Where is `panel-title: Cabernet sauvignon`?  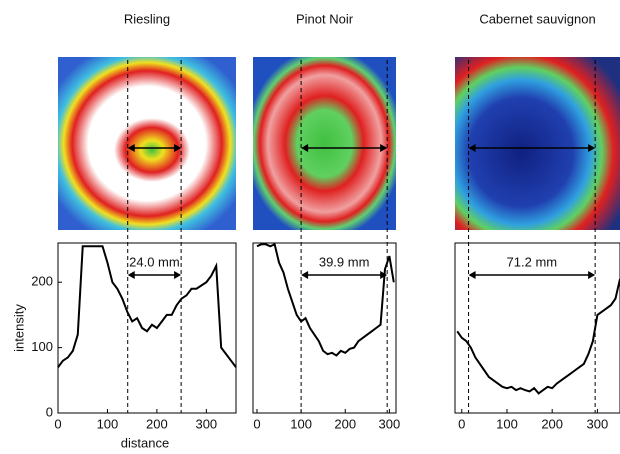
panel-title: Cabernet sauvignon is located at coordinates (537, 18).